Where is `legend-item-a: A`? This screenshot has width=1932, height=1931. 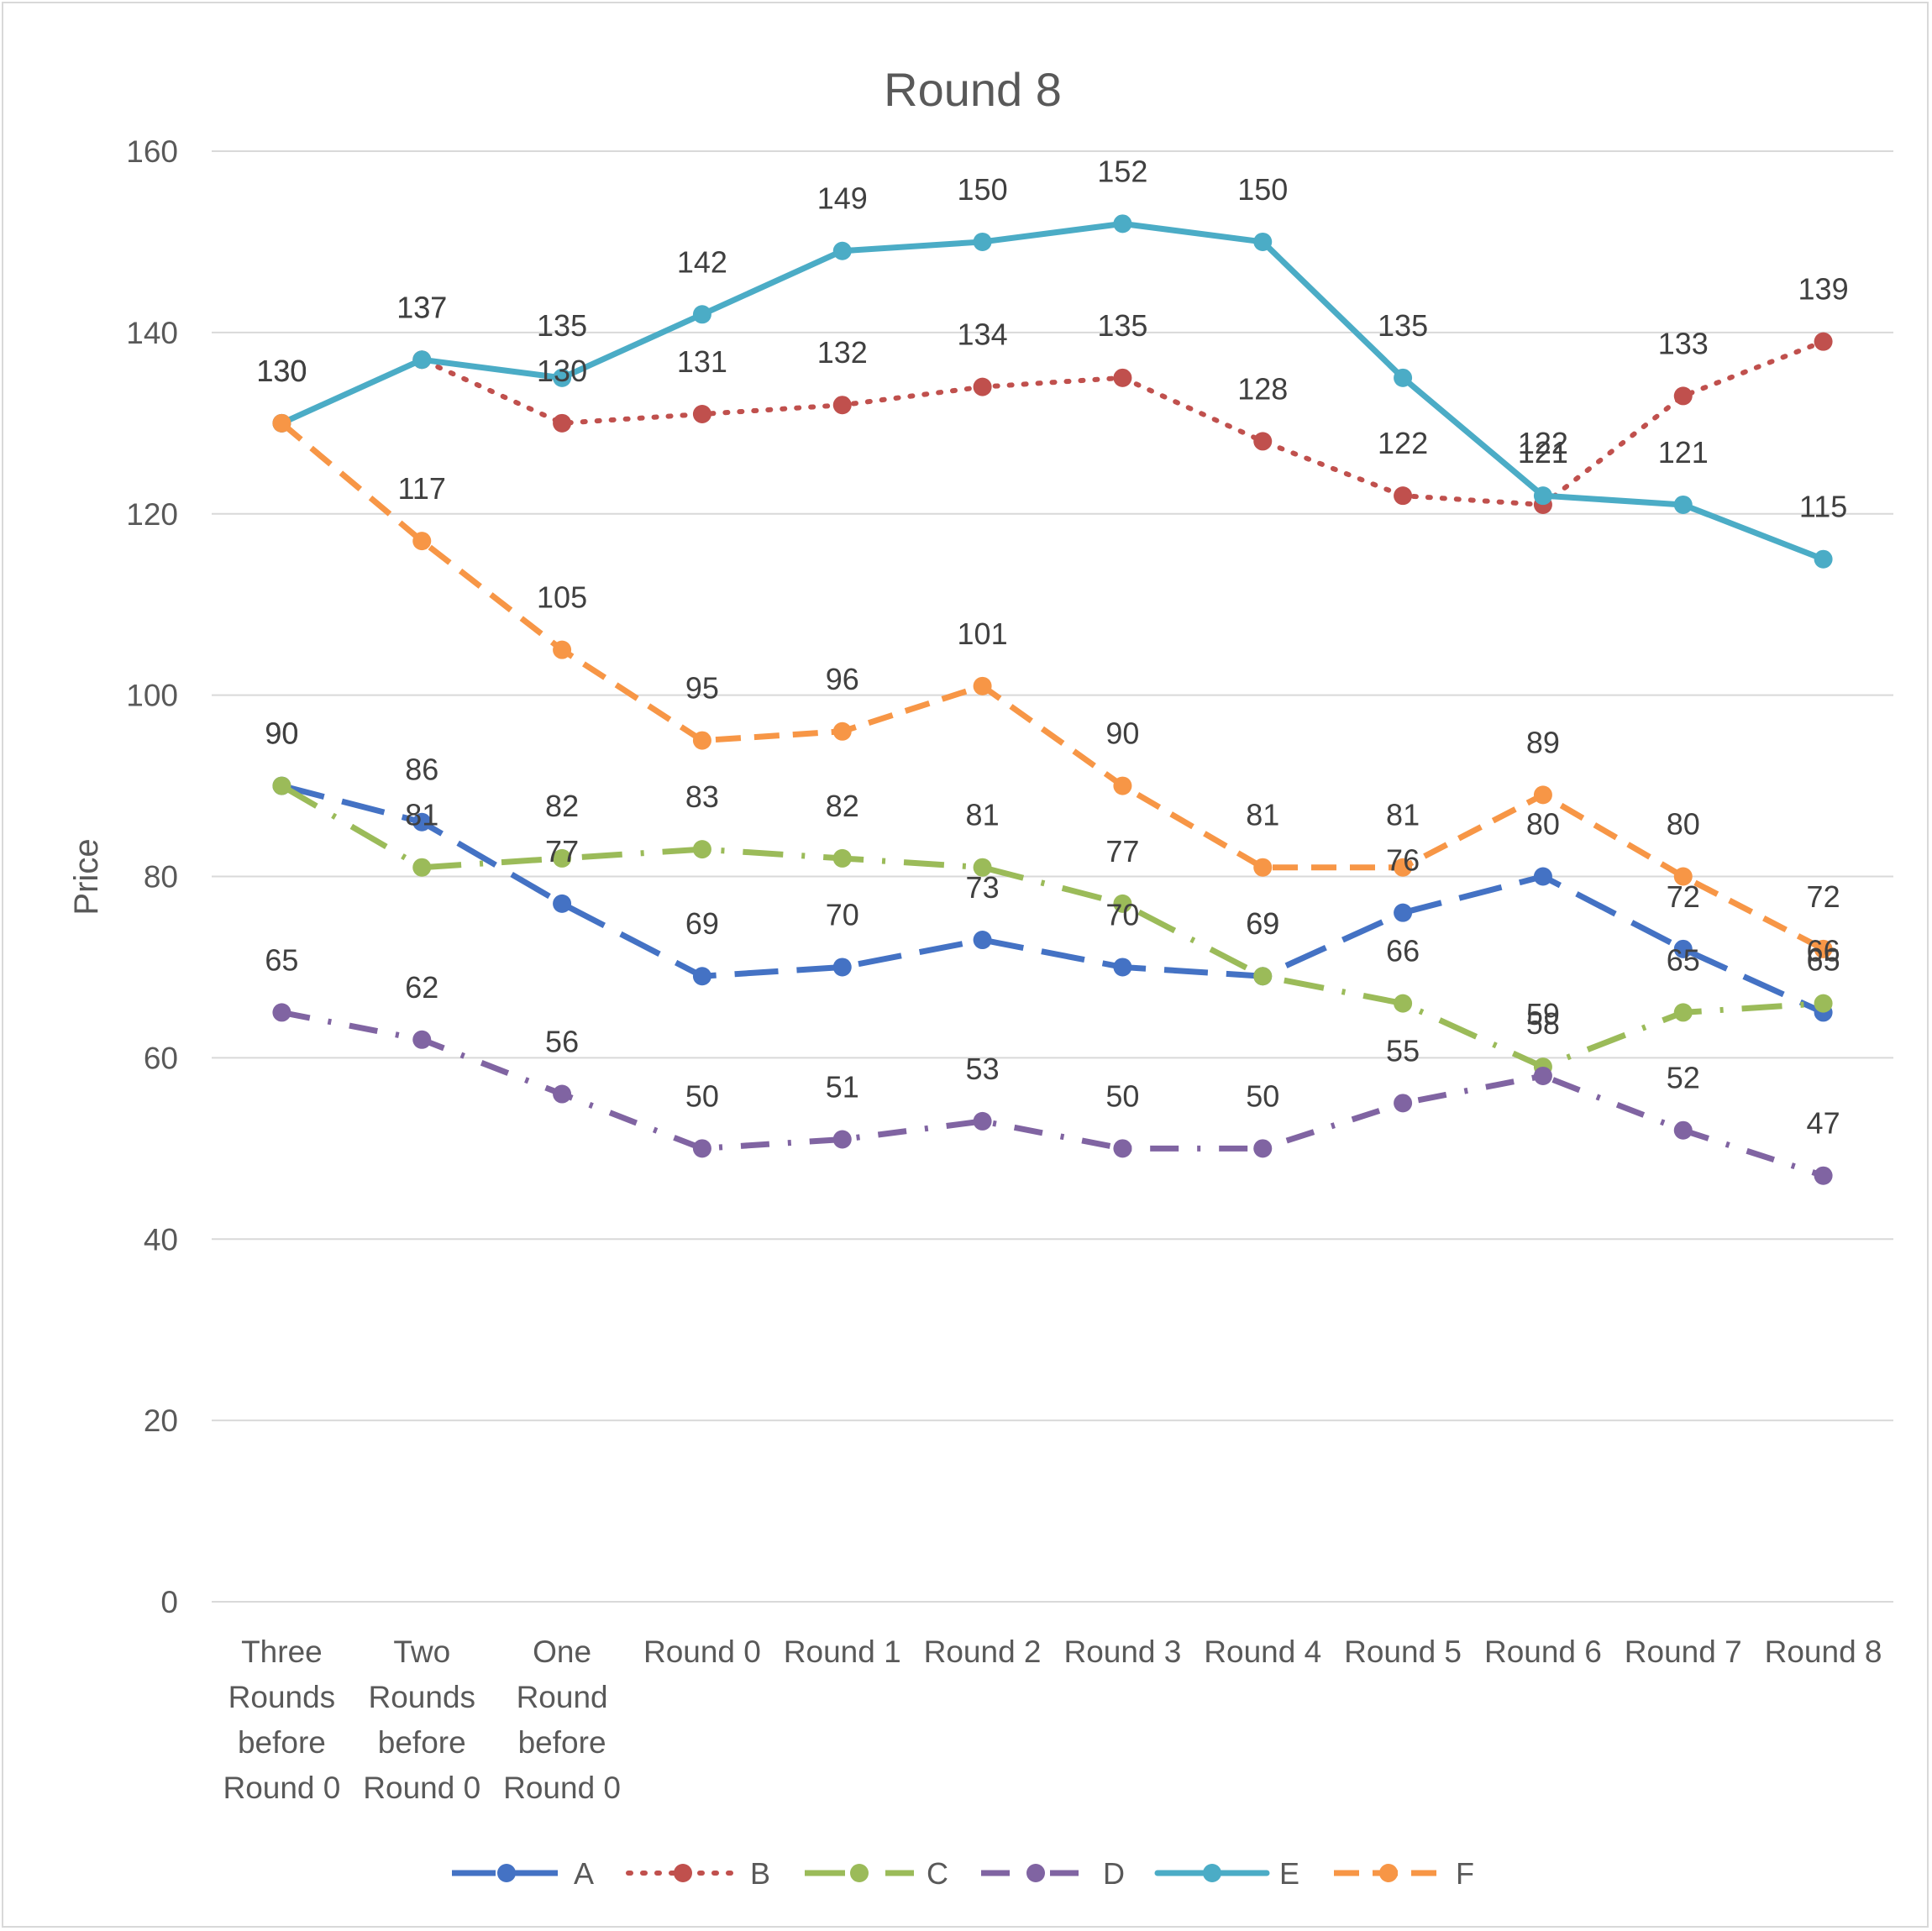 legend-item-a: A is located at coordinates (523, 1873).